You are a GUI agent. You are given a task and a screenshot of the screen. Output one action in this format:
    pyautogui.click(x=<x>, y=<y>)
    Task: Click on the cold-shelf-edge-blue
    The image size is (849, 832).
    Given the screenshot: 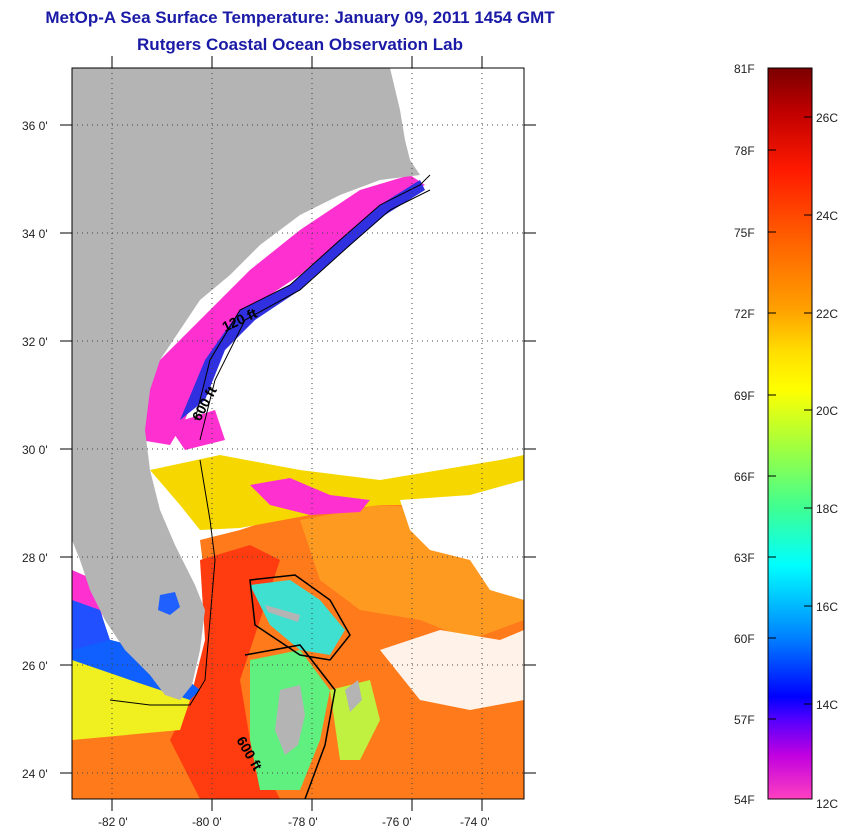 What is the action you would take?
    pyautogui.click(x=302, y=300)
    